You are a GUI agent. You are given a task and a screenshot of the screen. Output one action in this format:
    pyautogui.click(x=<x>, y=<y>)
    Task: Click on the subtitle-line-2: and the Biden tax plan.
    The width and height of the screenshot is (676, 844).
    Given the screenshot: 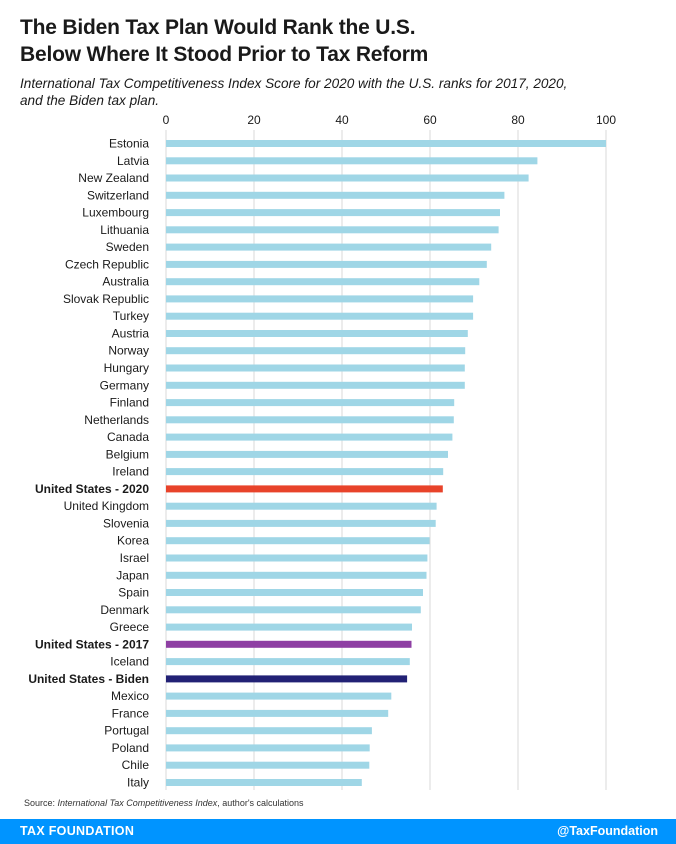 What is the action you would take?
    pyautogui.click(x=90, y=100)
    